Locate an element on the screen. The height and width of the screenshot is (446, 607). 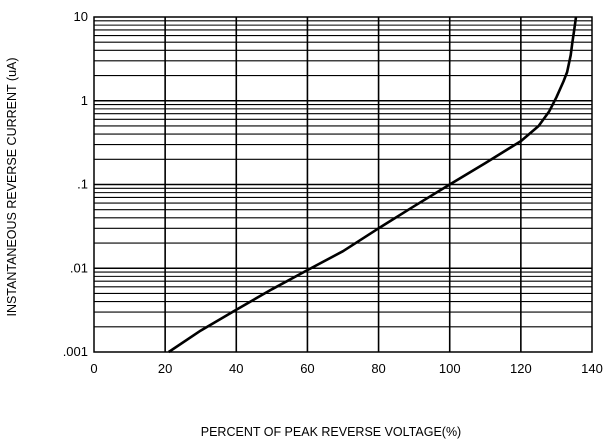
x-tick-label: 0 is located at coordinates (93, 368).